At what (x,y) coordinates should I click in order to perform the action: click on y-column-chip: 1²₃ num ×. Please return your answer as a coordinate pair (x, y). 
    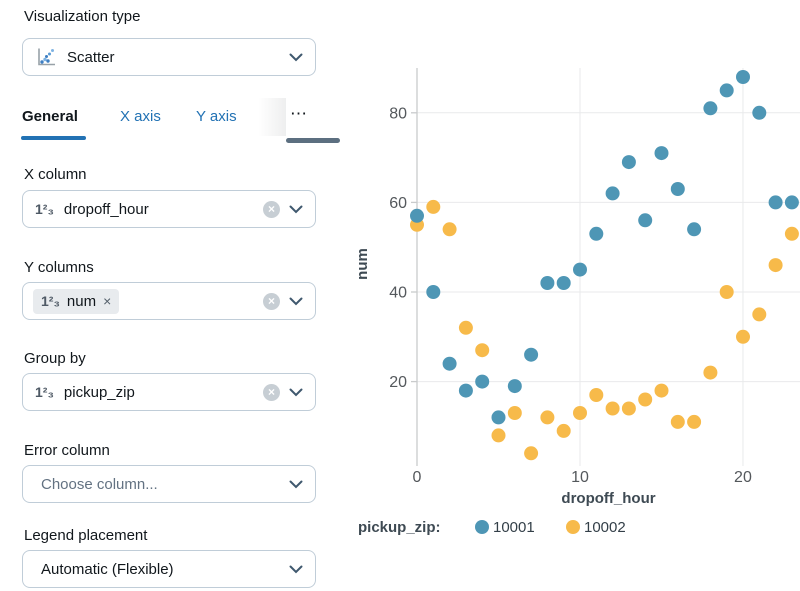
    Looking at the image, I should click on (76, 301).